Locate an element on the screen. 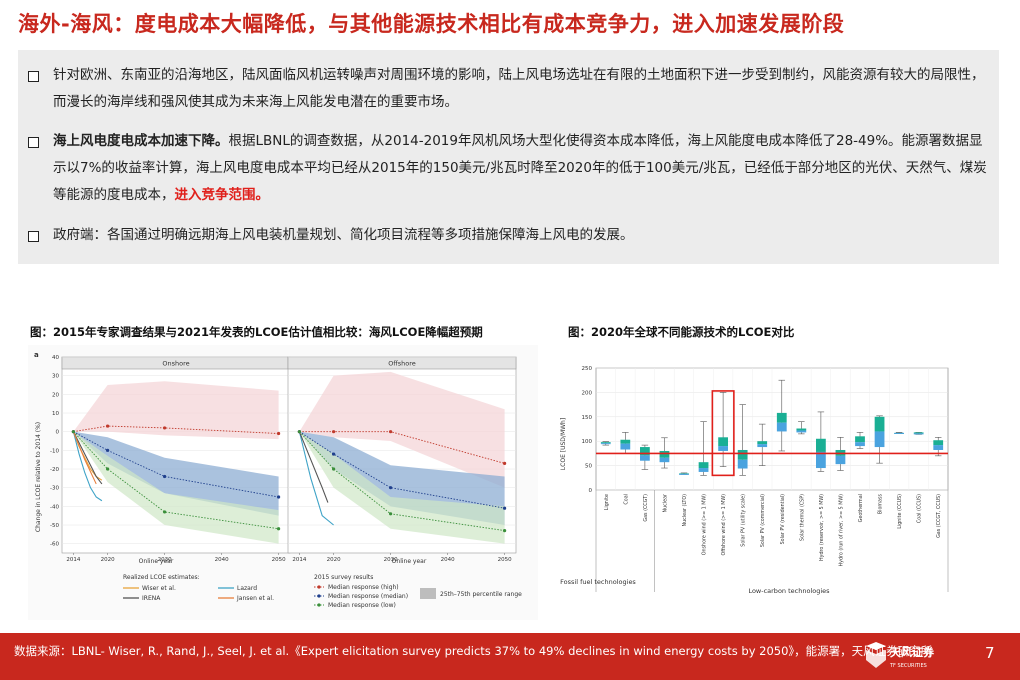 This screenshot has height=680, width=1020. category-label: Biomass is located at coordinates (881, 504).